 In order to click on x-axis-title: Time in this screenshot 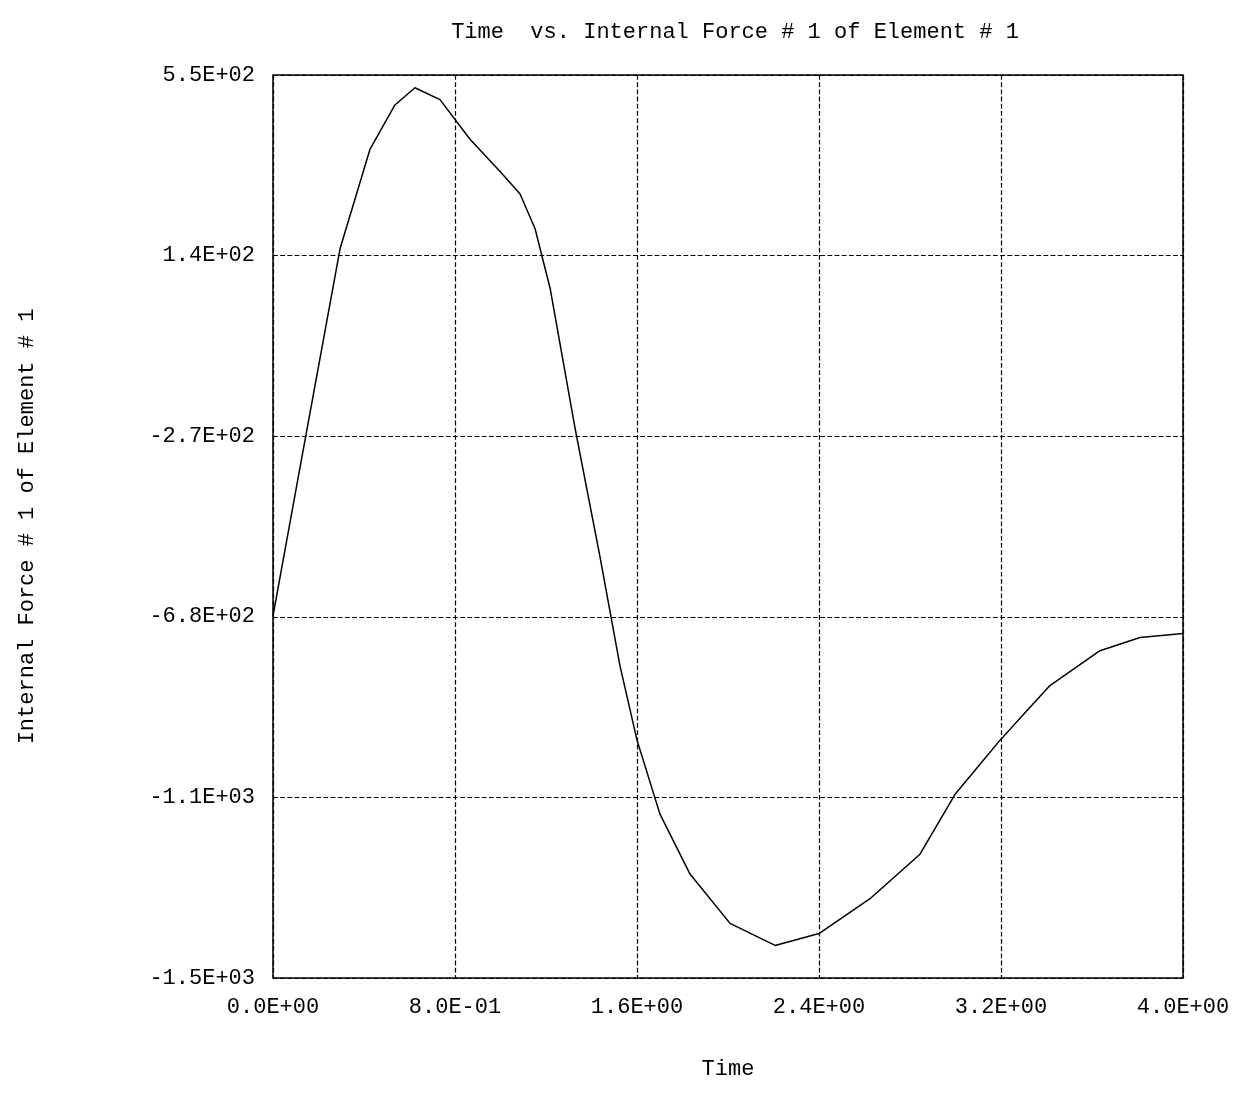, I will do `click(728, 1069)`.